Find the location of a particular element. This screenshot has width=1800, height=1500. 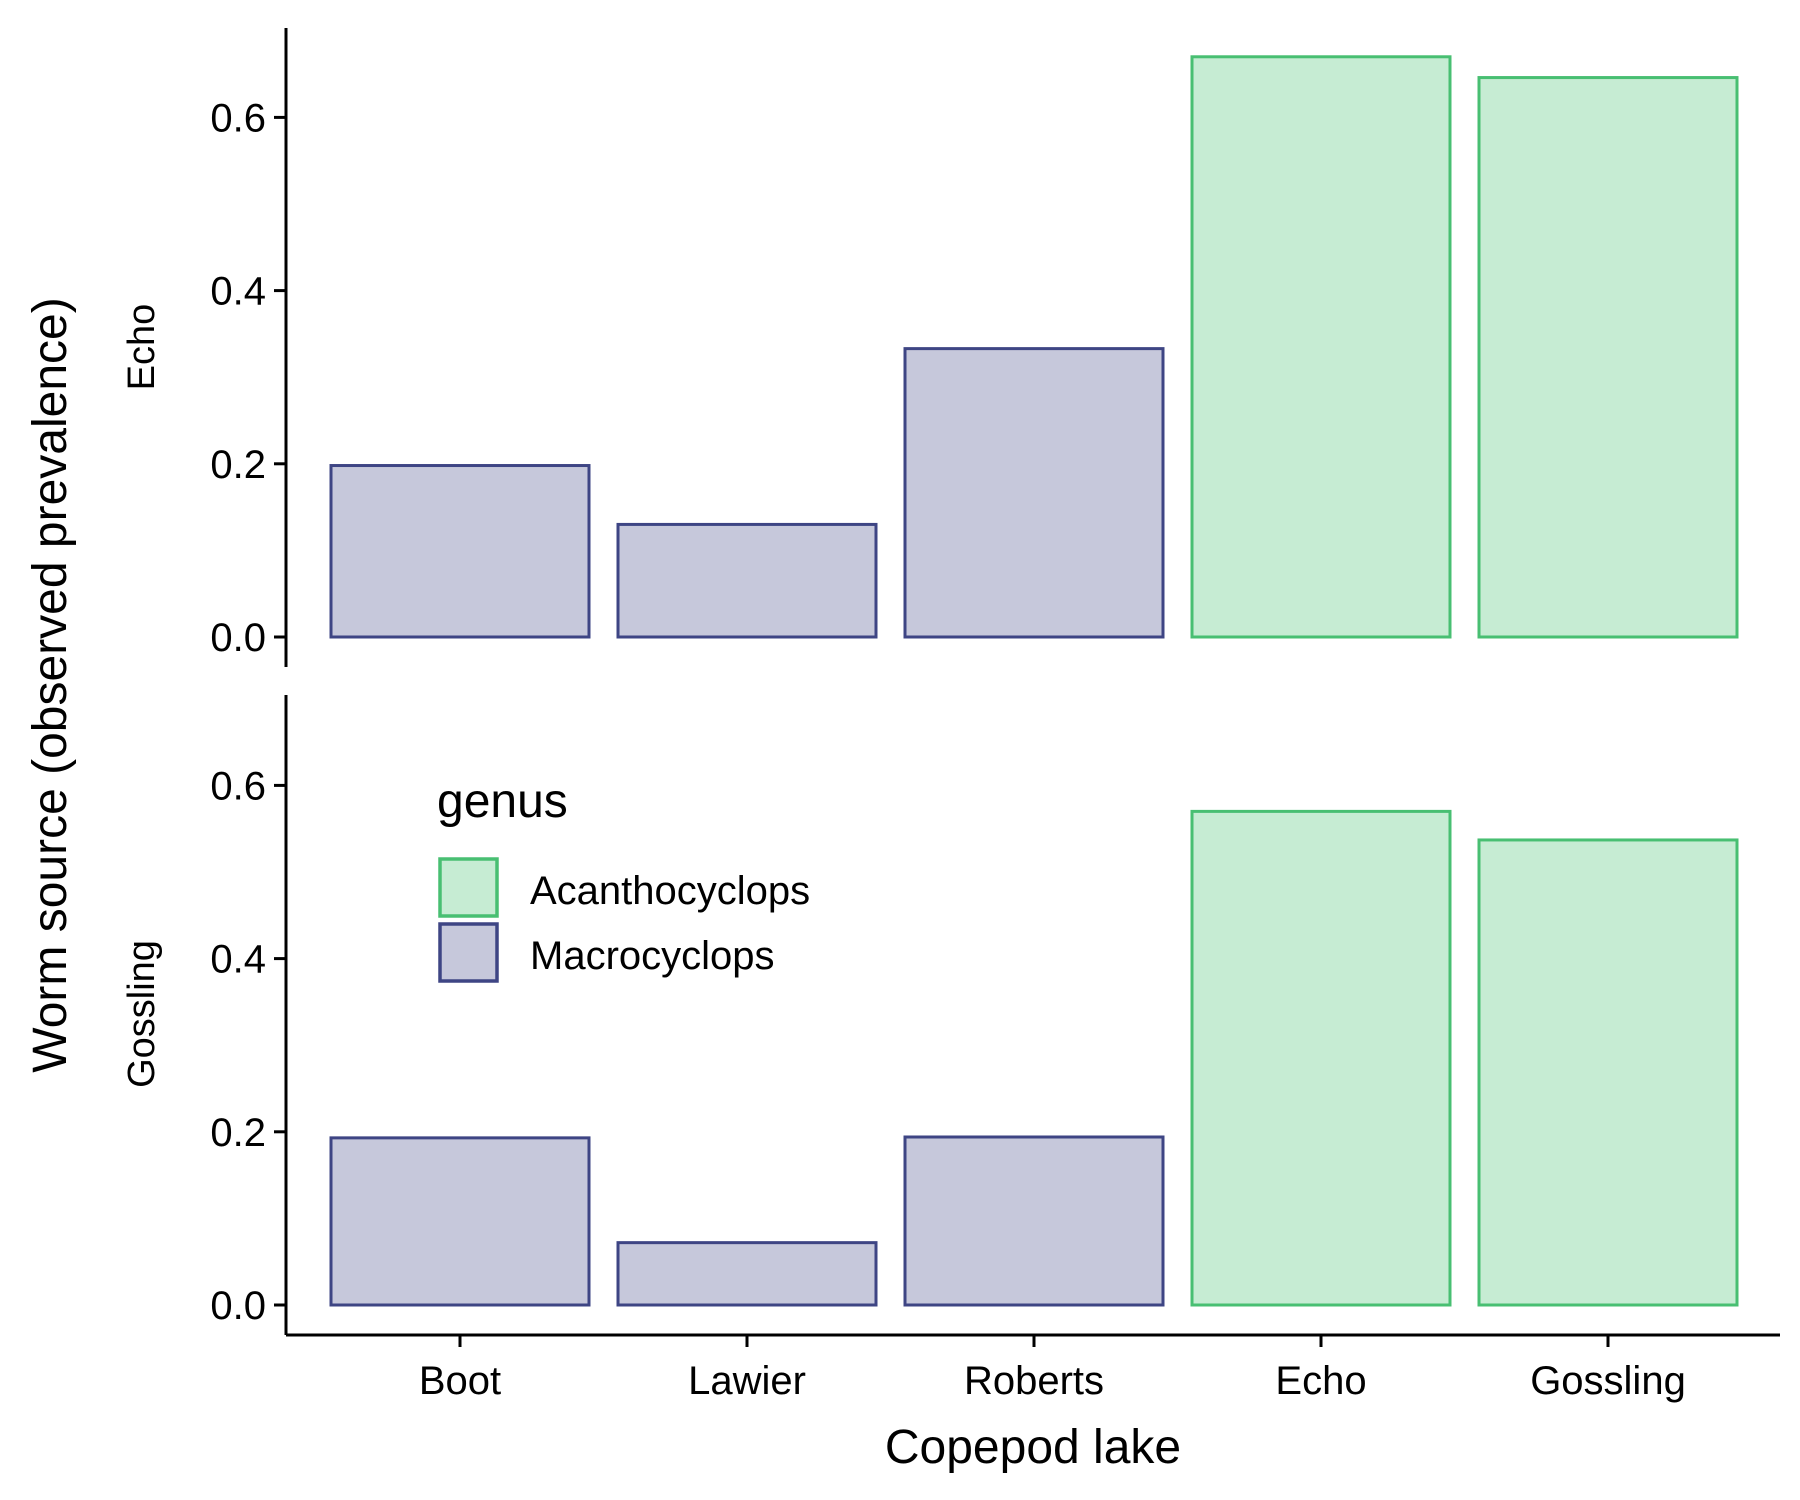

bar-gossling-lawier is located at coordinates (747, 1274).